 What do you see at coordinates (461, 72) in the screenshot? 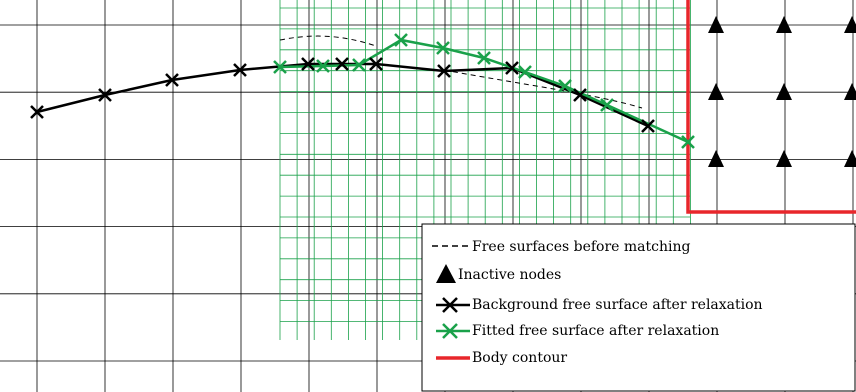
I see `free-surface-before` at bounding box center [461, 72].